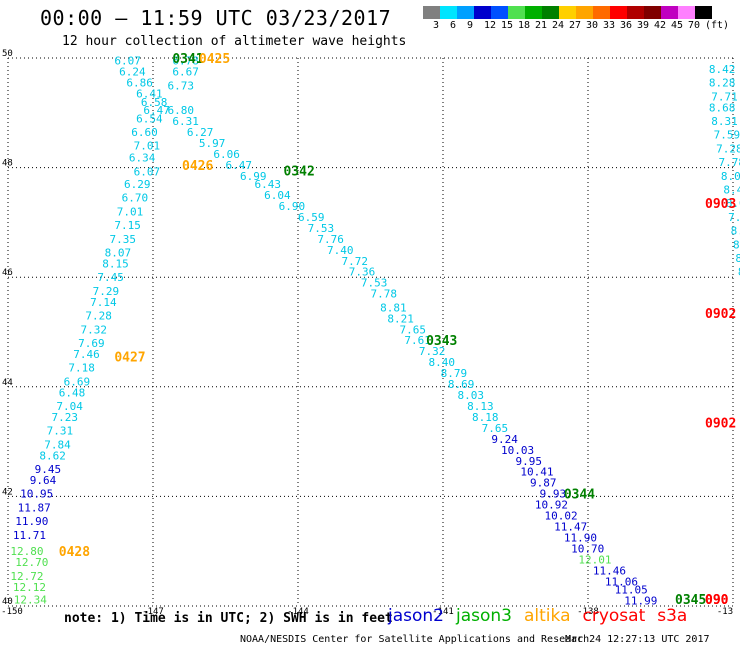  I want to click on wave-height-value: 6.70, so click(135, 198).